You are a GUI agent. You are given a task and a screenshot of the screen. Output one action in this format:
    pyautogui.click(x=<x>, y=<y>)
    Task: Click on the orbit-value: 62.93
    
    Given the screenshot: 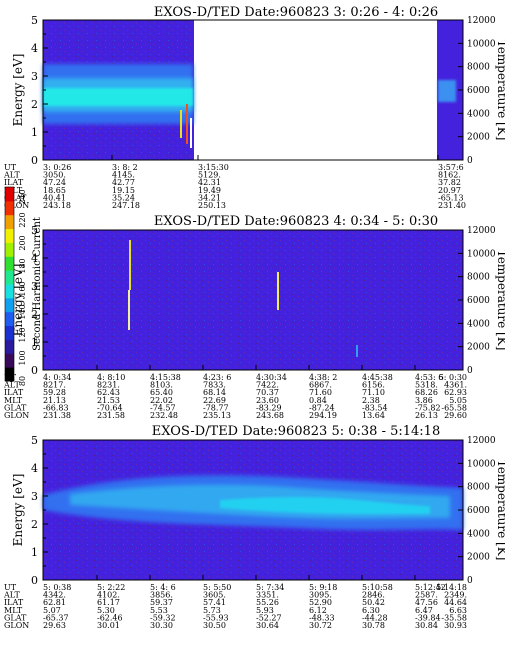 What is the action you would take?
    pyautogui.click(x=455, y=392)
    